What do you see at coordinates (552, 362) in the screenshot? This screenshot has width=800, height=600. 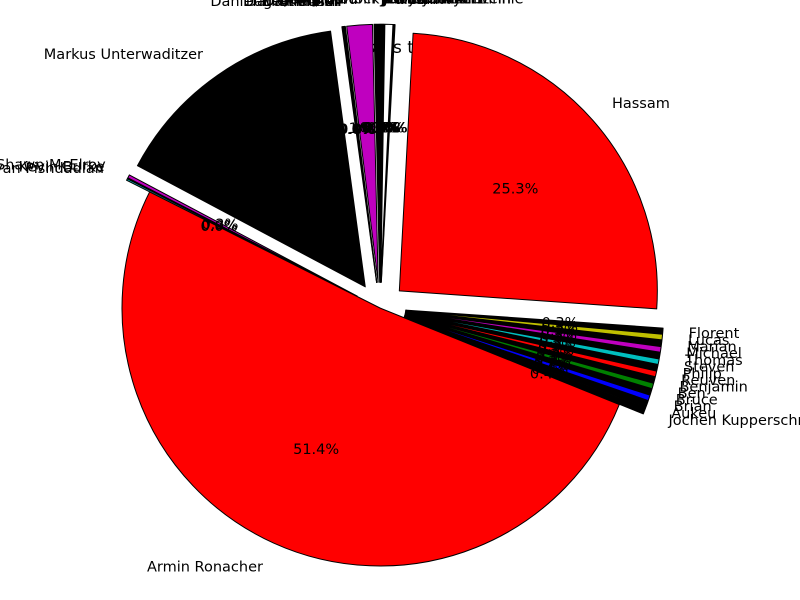 I see `pct-label-bruce: 0.3%` at bounding box center [552, 362].